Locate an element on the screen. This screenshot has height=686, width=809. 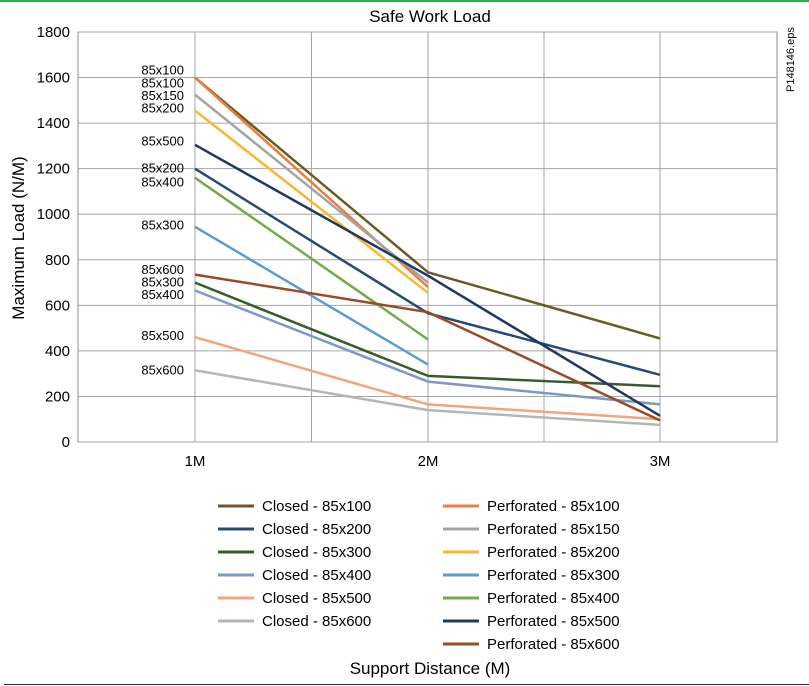
legend-entry: Closed - 85x300 is located at coordinates (316, 552).